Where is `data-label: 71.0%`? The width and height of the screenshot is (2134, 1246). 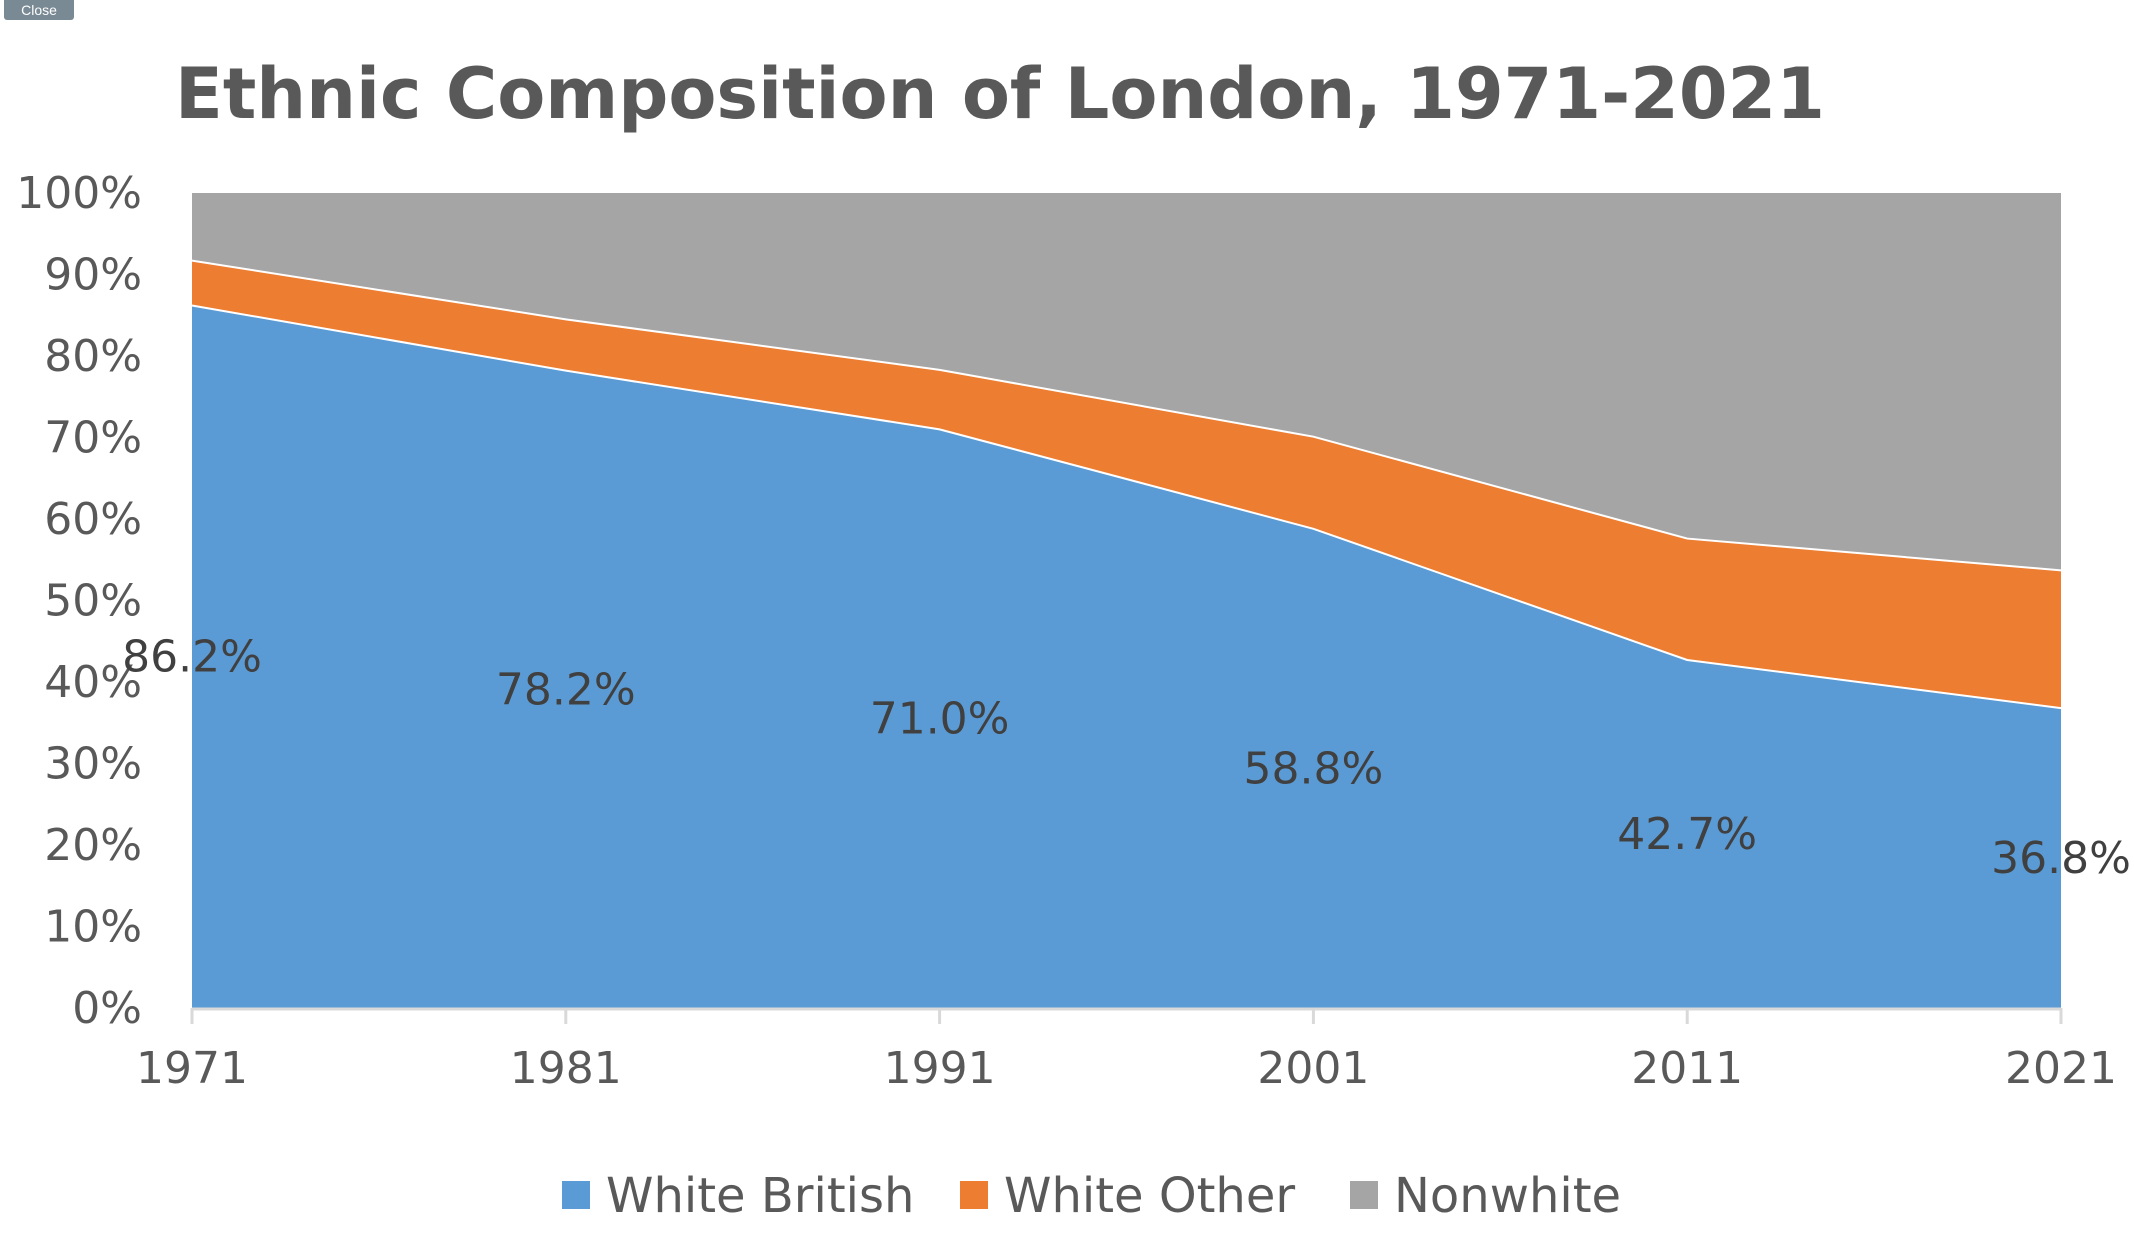 data-label: 71.0% is located at coordinates (940, 719).